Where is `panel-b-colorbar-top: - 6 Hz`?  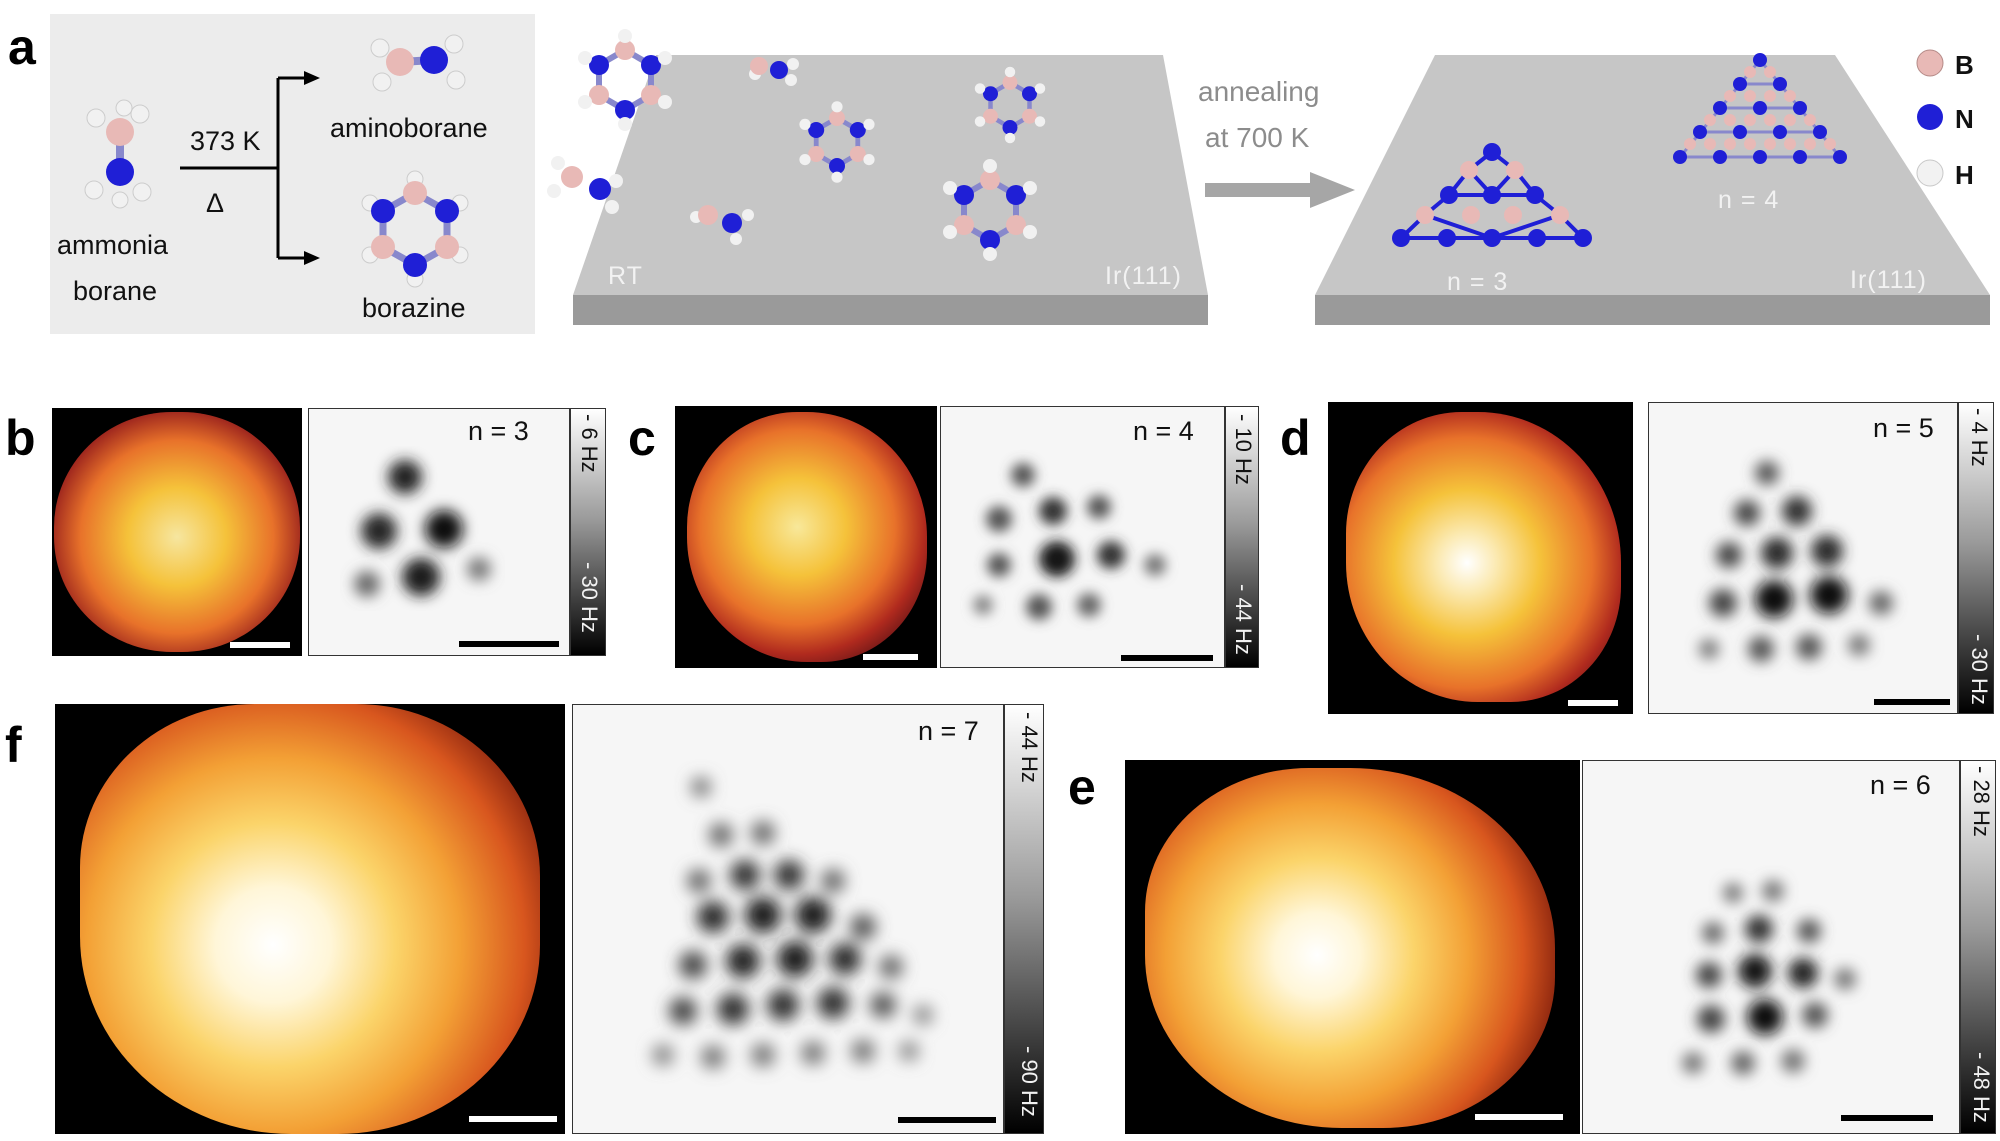
panel-b-colorbar-top: - 6 Hz is located at coordinates (589, 443).